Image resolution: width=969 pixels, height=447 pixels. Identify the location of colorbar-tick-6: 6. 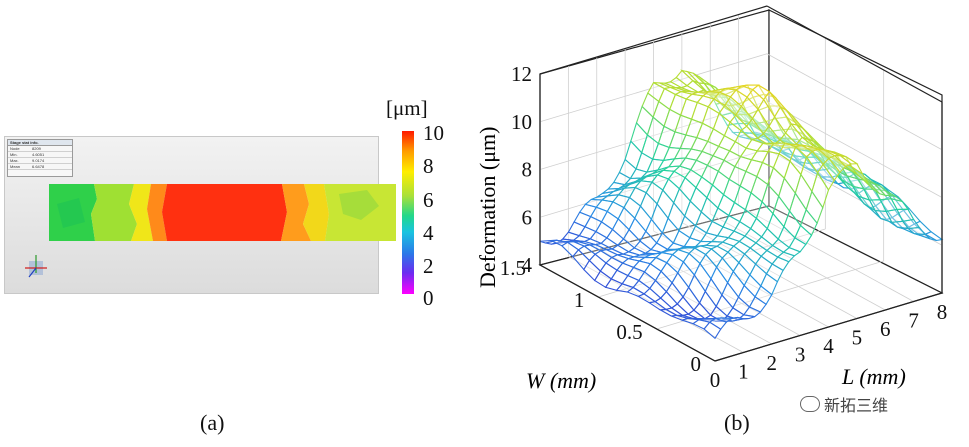
(428, 200).